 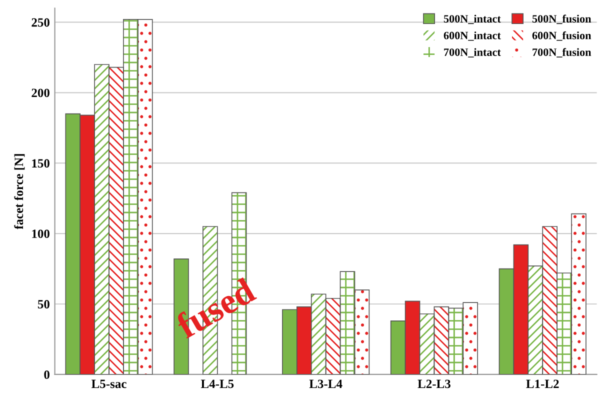 I want to click on y-axis-title: facet force [N], so click(x=19, y=192).